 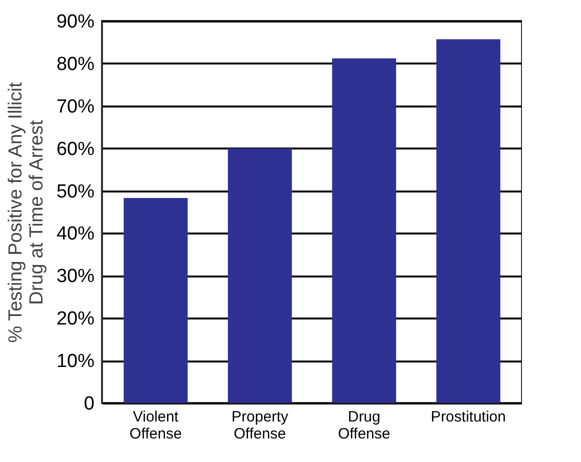 What do you see at coordinates (75, 107) in the screenshot?
I see `y-tick-label: 70%` at bounding box center [75, 107].